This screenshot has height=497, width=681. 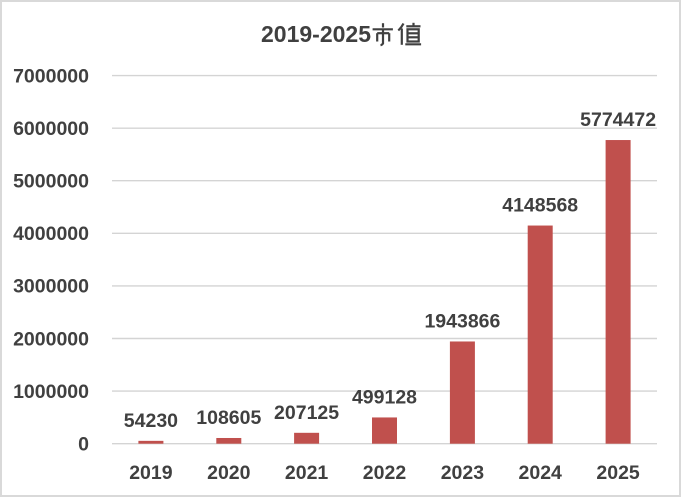 I want to click on svg-text: 0, so click(x=83, y=445).